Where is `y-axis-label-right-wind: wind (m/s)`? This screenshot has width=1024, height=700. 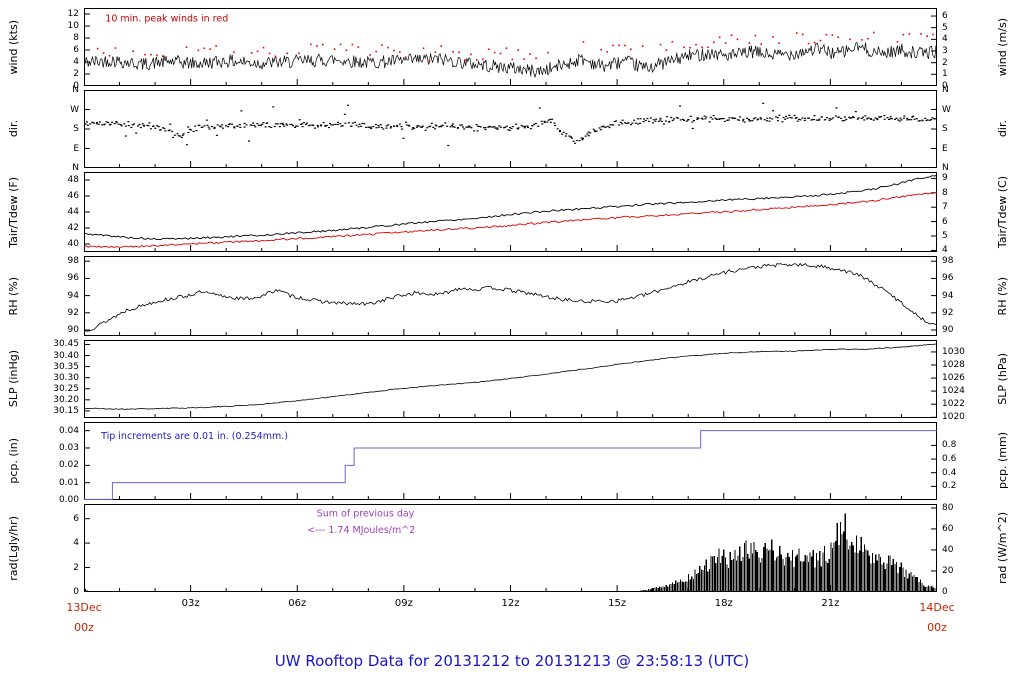
y-axis-label-right-wind: wind (m/s) is located at coordinates (1002, 47).